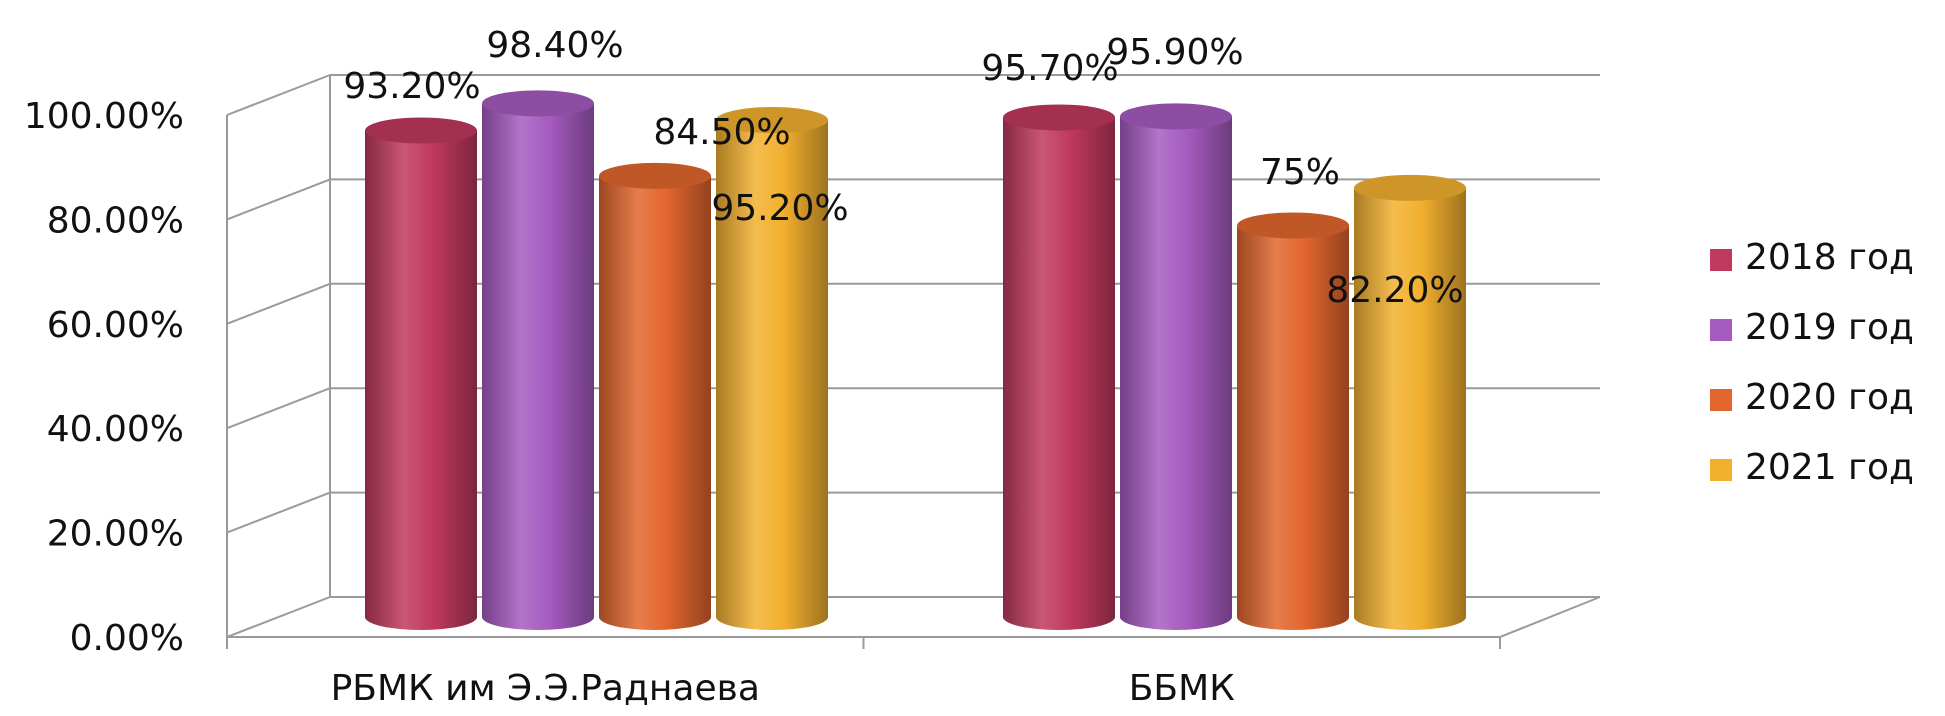 This screenshot has width=1945, height=716. I want to click on floor-right-edge, so click(1550, 617).